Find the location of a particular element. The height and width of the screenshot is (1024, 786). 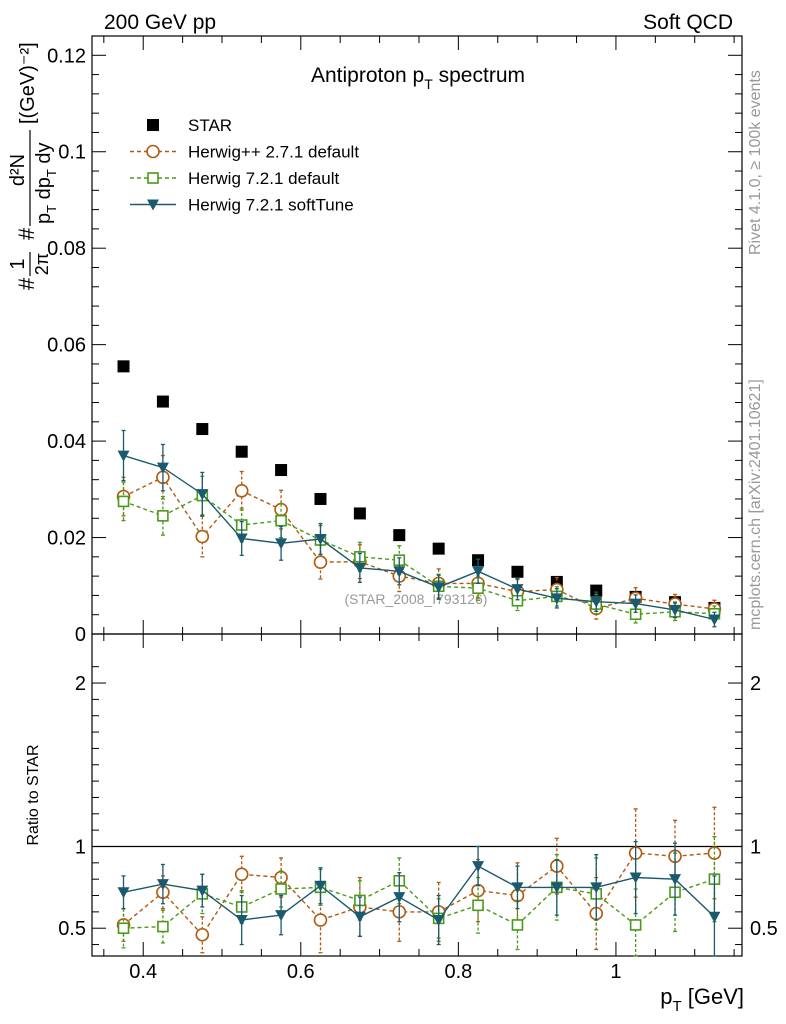

analysis-watermark: (STAR_2008_I793126) is located at coordinates (416, 599).